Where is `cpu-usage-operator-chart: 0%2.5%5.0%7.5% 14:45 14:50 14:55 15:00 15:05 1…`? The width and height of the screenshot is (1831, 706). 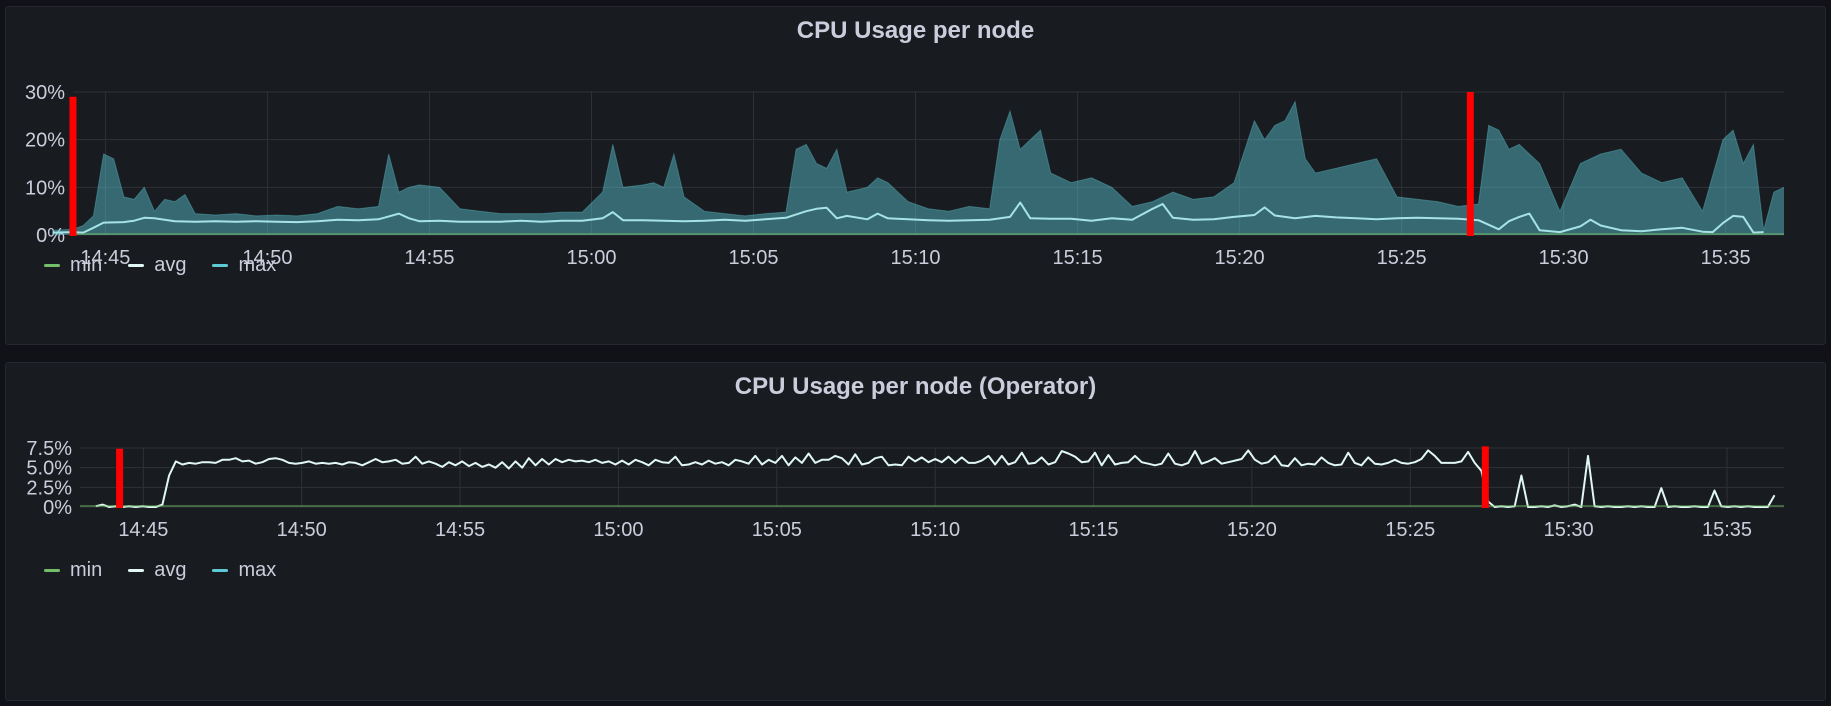 cpu-usage-operator-chart: 0%2.5%5.0%7.5% 14:45 14:50 14:55 15:00 15:05 1… is located at coordinates (905, 489).